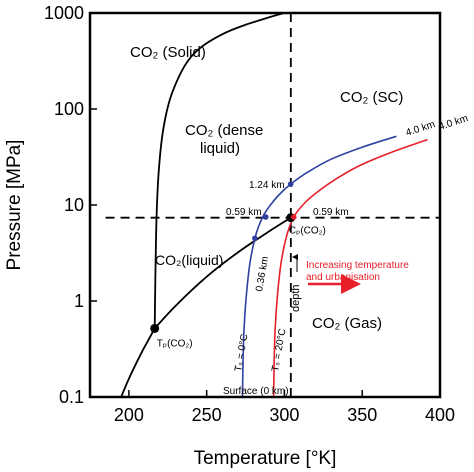  I want to click on marks-layer: Tₚ(CO₂) Cₚ(CO₂), so click(238, 265).